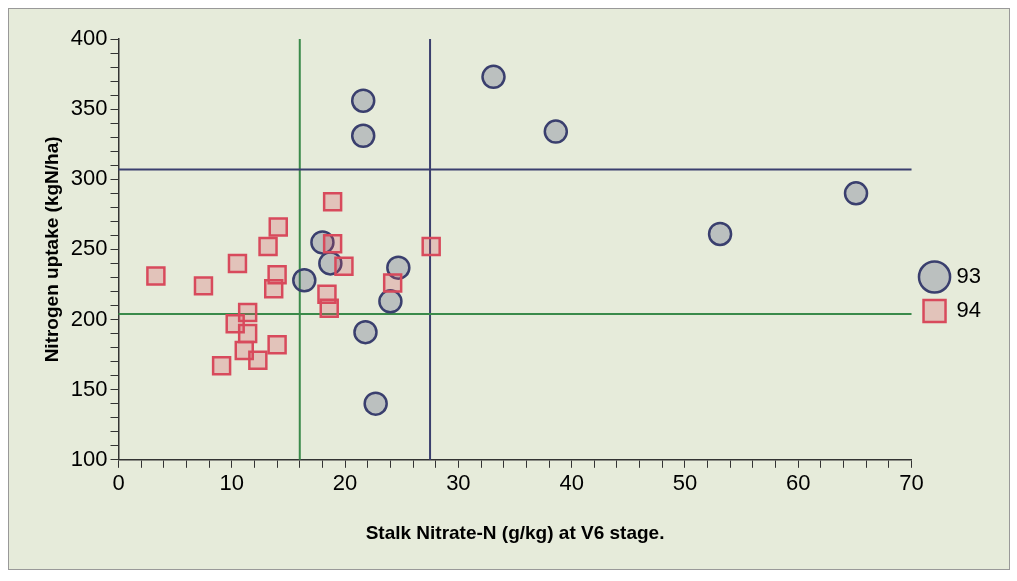 The height and width of the screenshot is (581, 1017). Describe the element at coordinates (51, 249) in the screenshot. I see `y-axis-title: Nitrogen uptake (kgN/ha)` at that location.